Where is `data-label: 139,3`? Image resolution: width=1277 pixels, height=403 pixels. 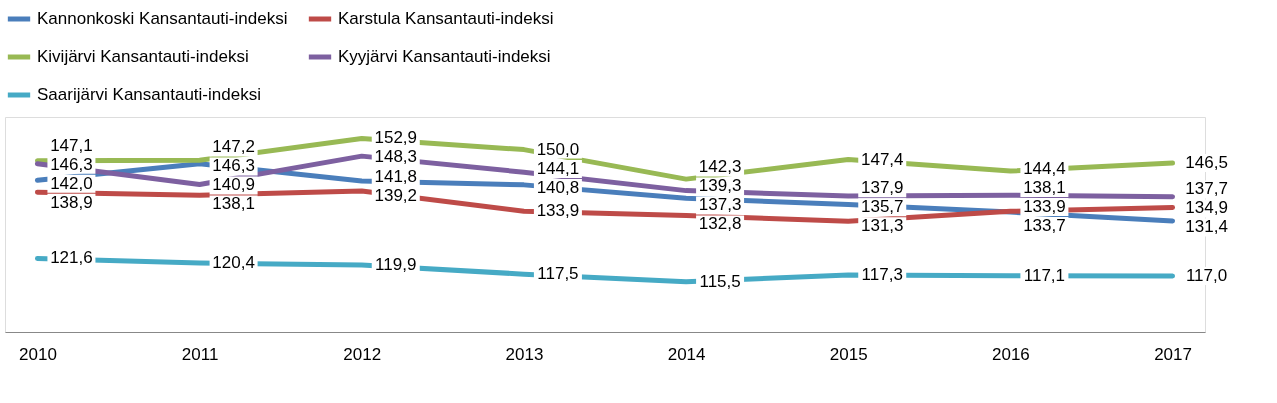
data-label: 139,3 is located at coordinates (720, 186).